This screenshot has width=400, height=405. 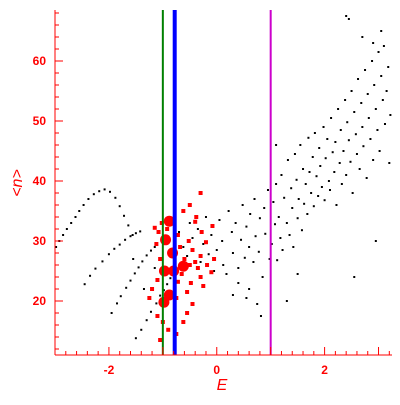 What do you see at coordinates (109, 370) in the screenshot?
I see `x-tick-label: -2` at bounding box center [109, 370].